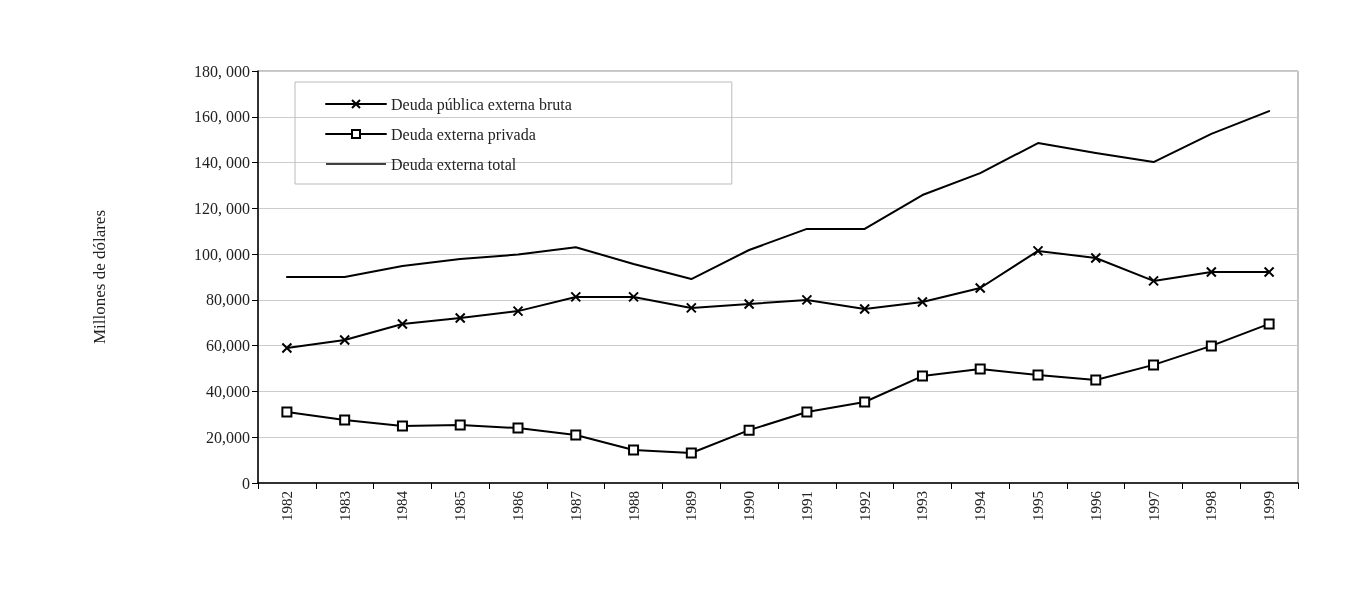 The image size is (1348, 607). Describe the element at coordinates (1153, 505) in the screenshot. I see `x-tick-label: 1997` at that location.